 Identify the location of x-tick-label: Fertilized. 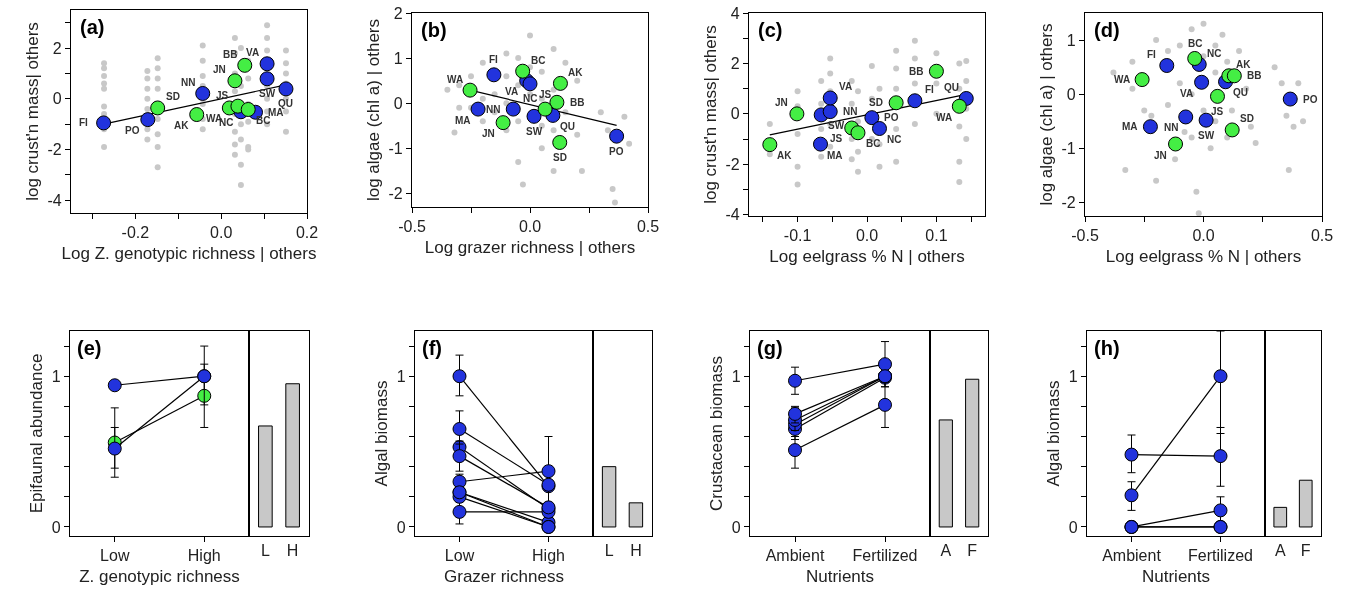
(885, 556).